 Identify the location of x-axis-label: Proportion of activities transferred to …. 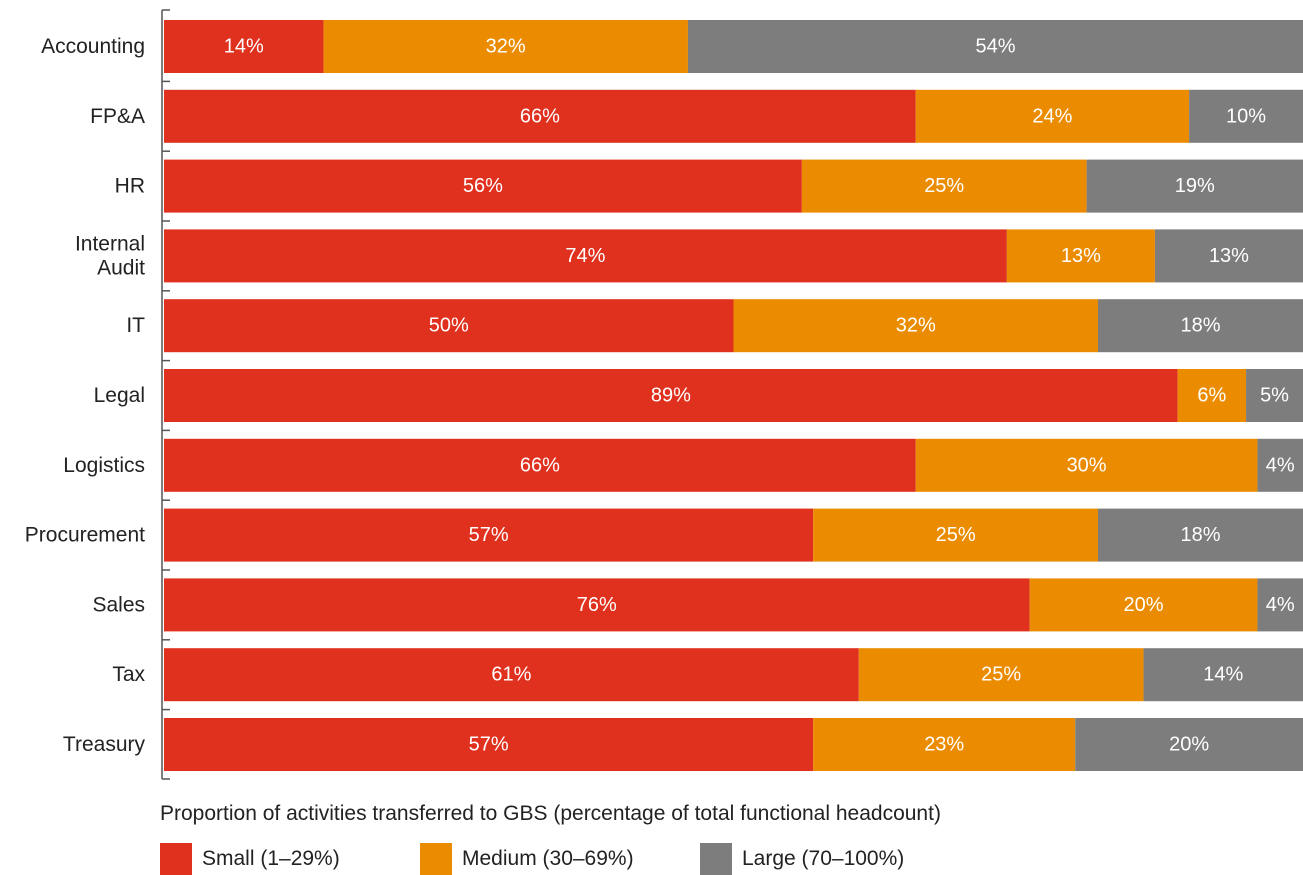
(550, 813).